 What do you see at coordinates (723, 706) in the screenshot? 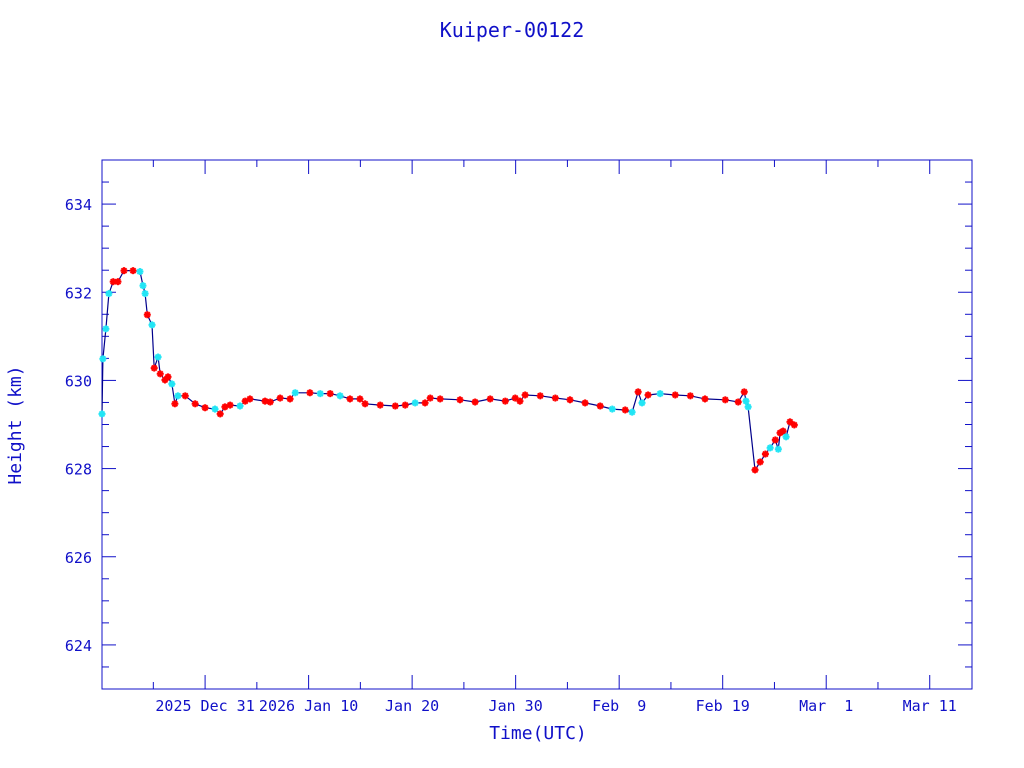
I see `x-tick-label: Feb 19` at bounding box center [723, 706].